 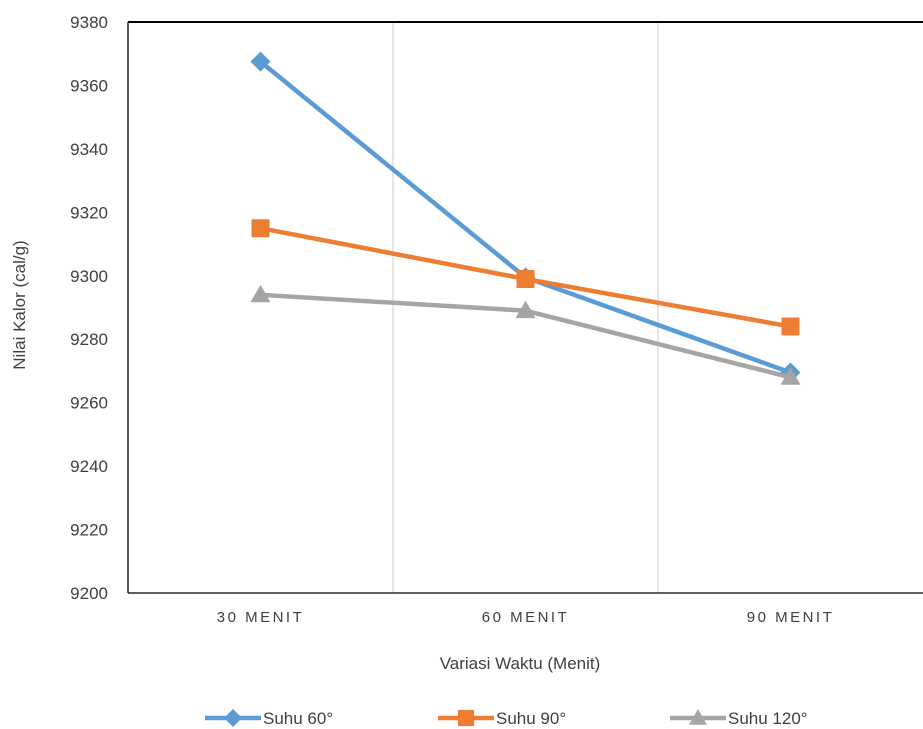 What do you see at coordinates (298, 718) in the screenshot?
I see `legend-label: Suhu 60°` at bounding box center [298, 718].